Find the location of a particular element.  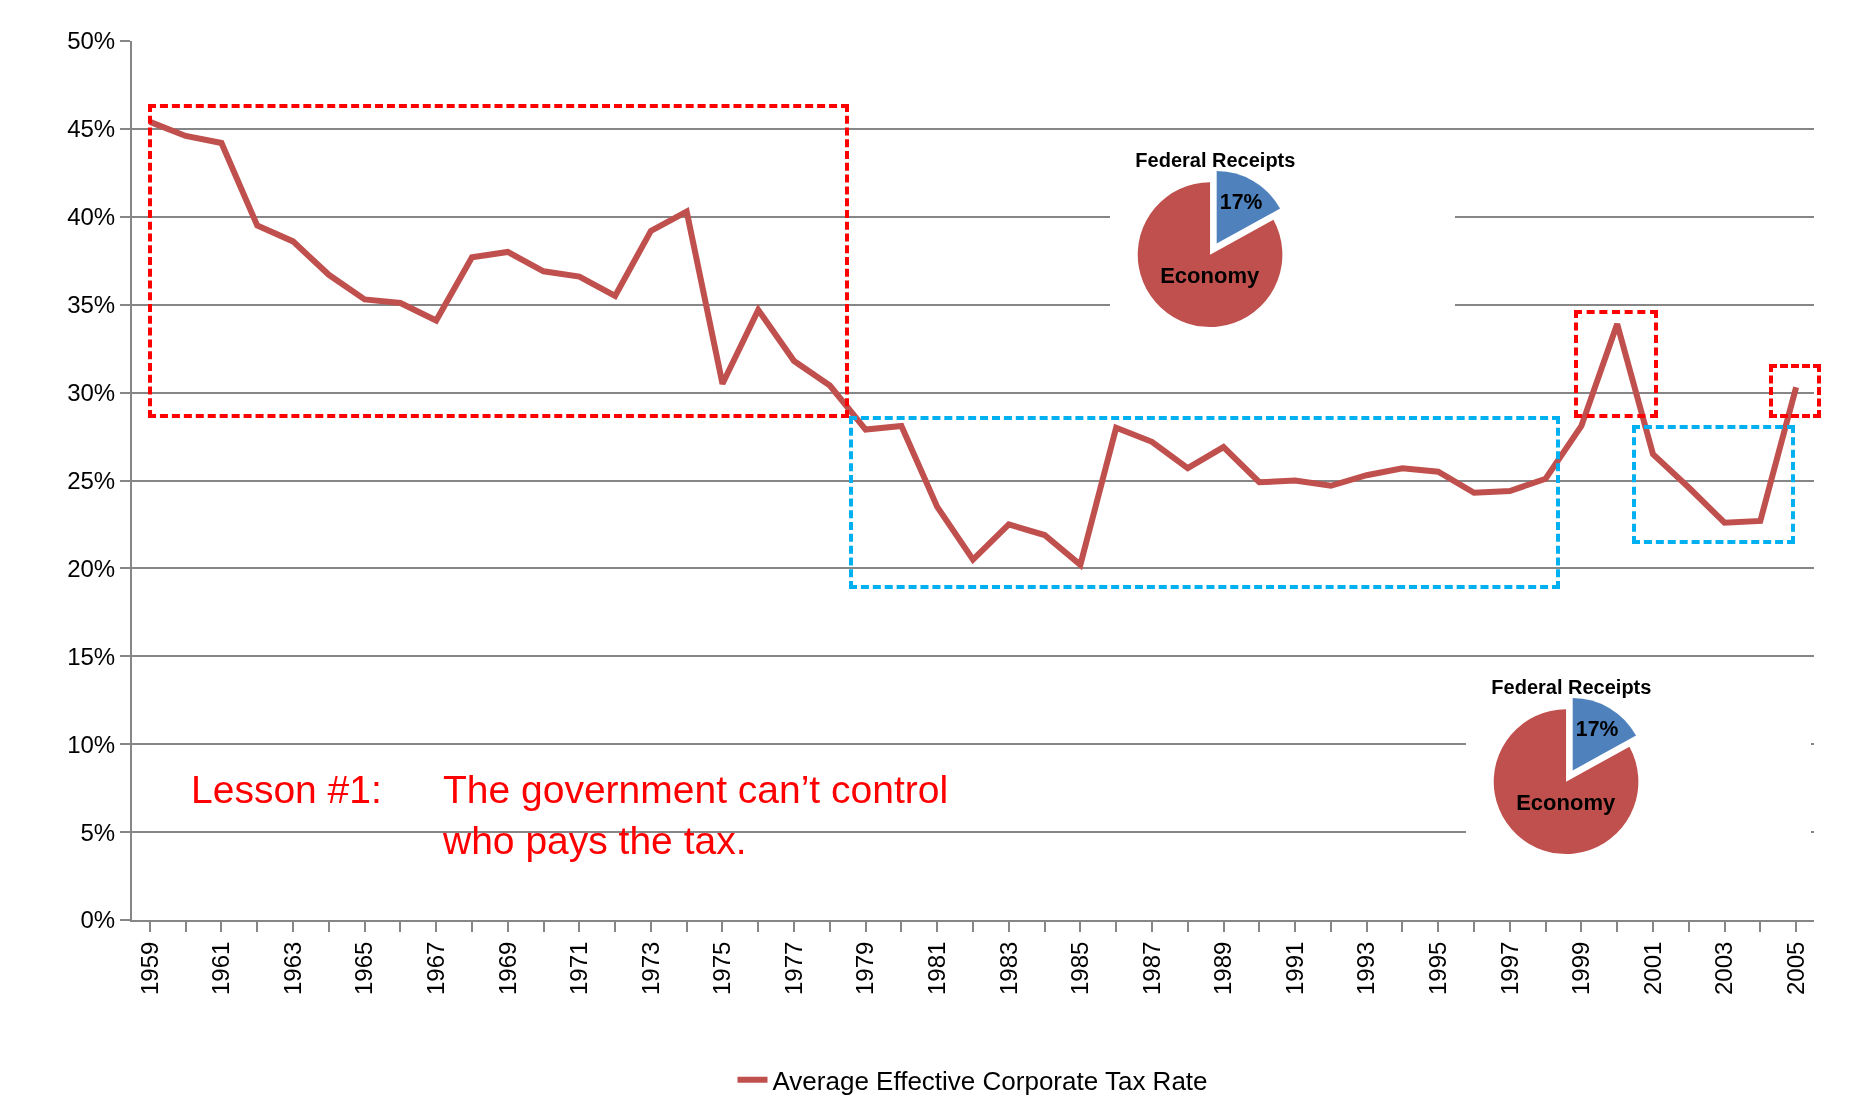

x-tick-label: 1985 is located at coordinates (1080, 968).